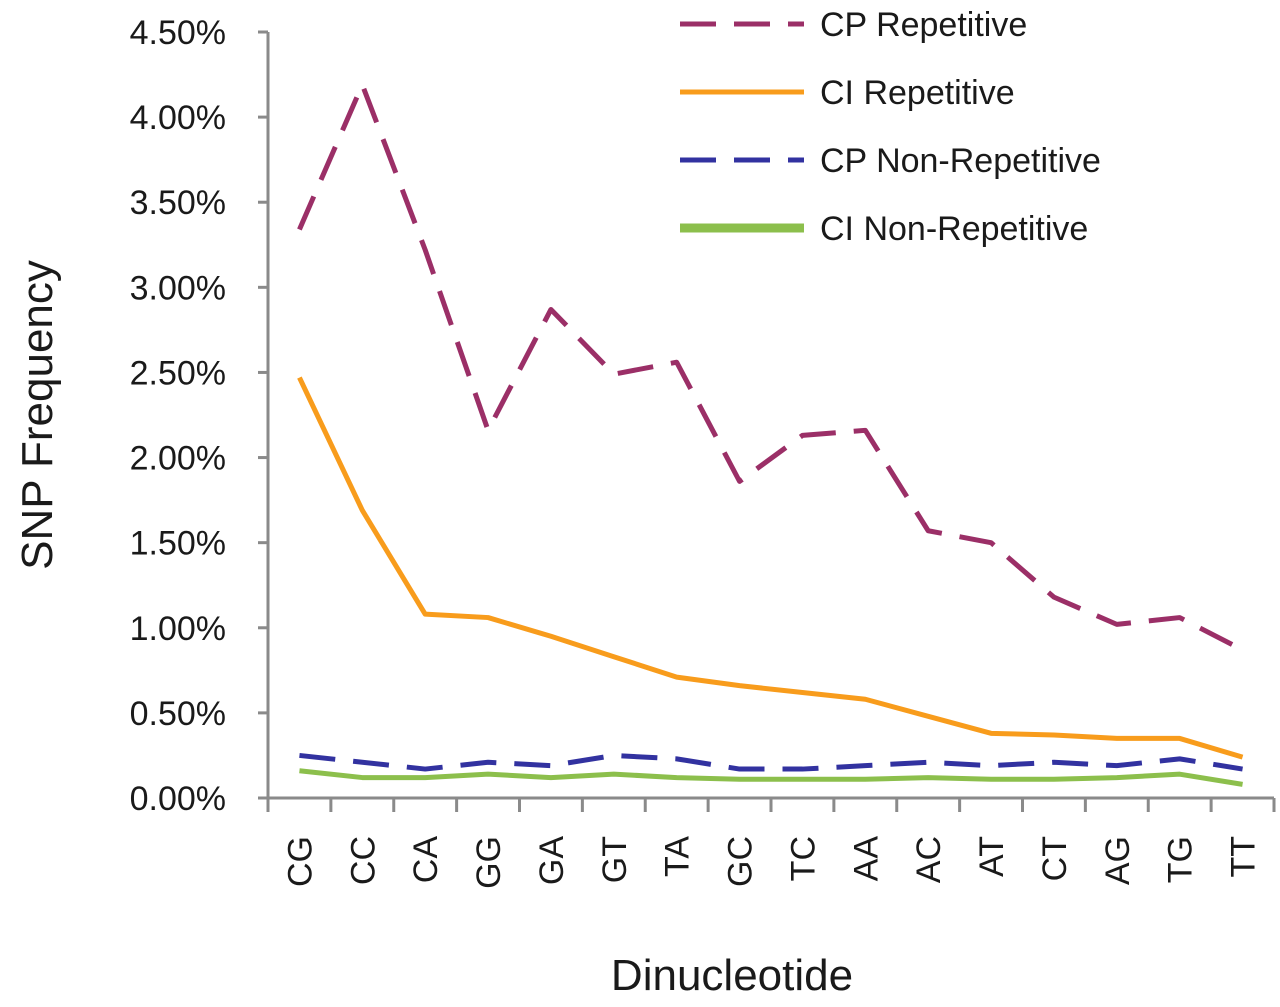  Describe the element at coordinates (363, 860) in the screenshot. I see `x-tick-label: CC` at that location.